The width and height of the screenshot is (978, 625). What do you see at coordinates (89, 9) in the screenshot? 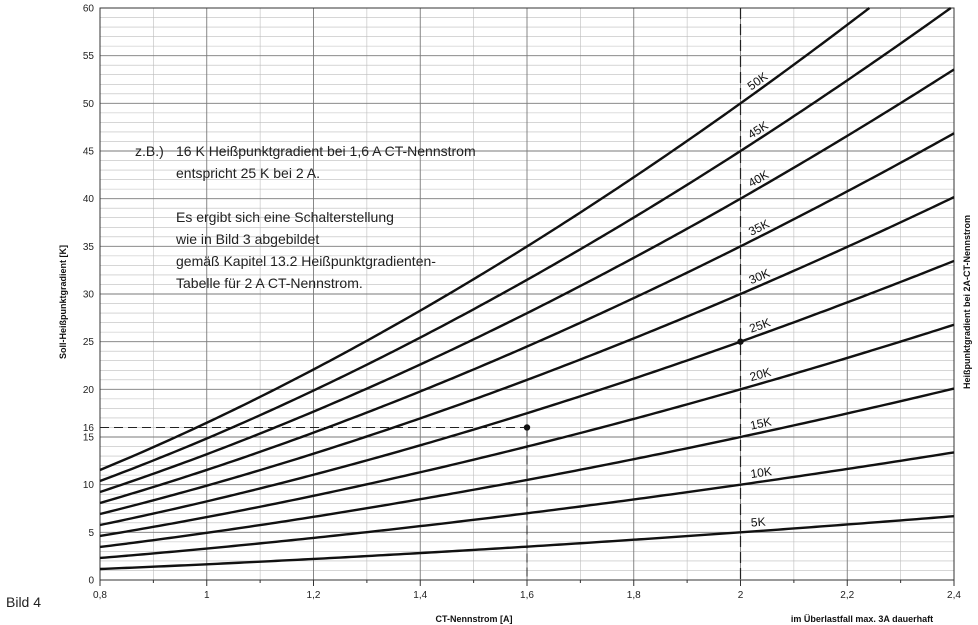
I see `y-tick-label: 60` at bounding box center [89, 9].